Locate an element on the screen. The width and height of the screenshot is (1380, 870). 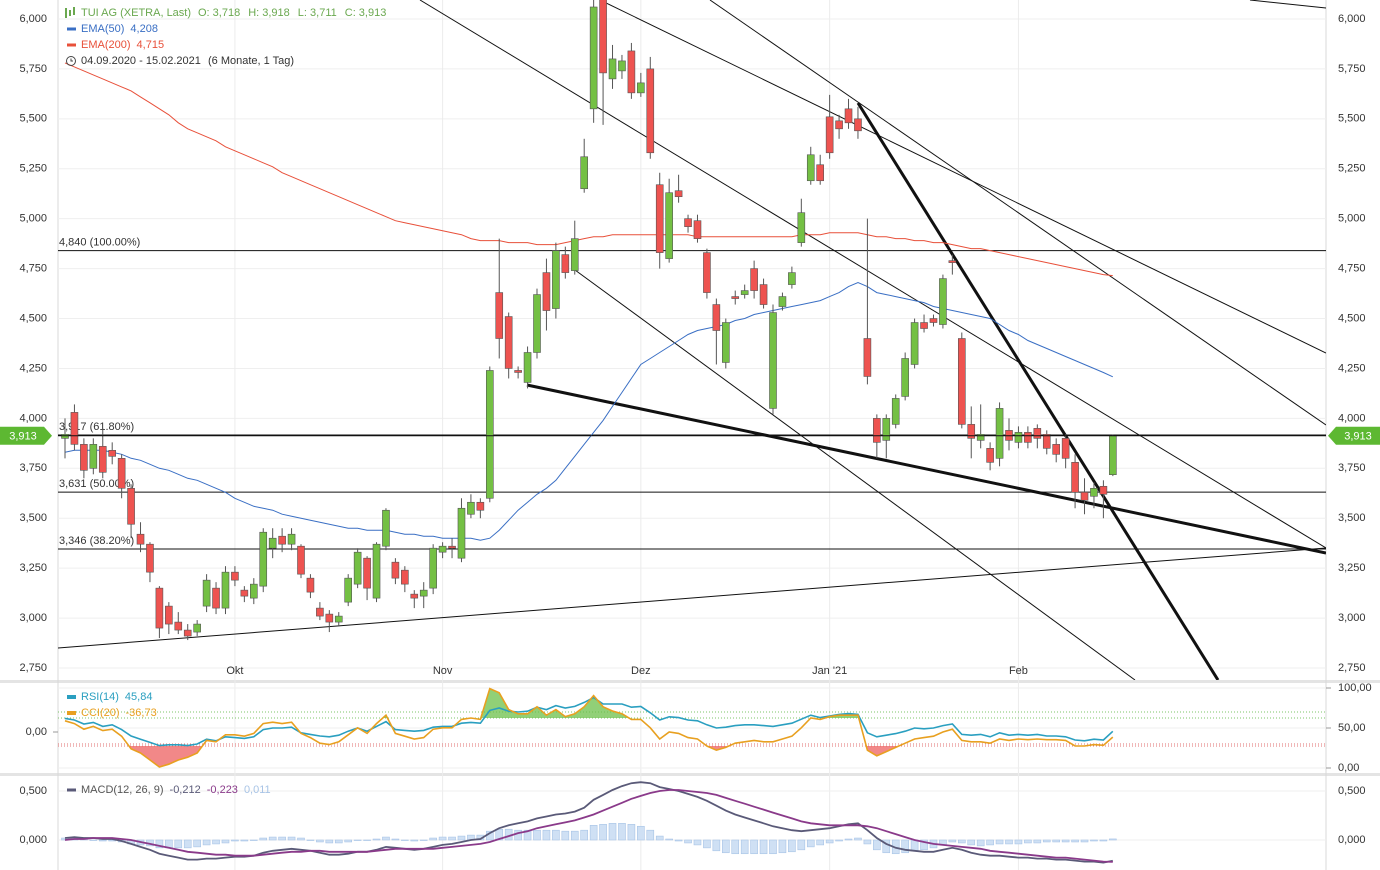
indicator-line is located at coordinates (589, 727).